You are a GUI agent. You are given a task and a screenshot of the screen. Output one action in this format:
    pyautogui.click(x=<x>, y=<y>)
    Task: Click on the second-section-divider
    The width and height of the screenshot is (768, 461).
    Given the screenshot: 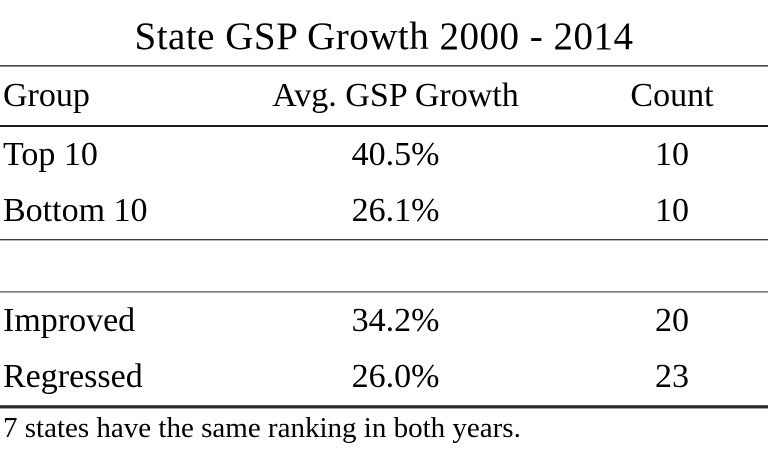 What is the action you would take?
    pyautogui.click(x=384, y=292)
    